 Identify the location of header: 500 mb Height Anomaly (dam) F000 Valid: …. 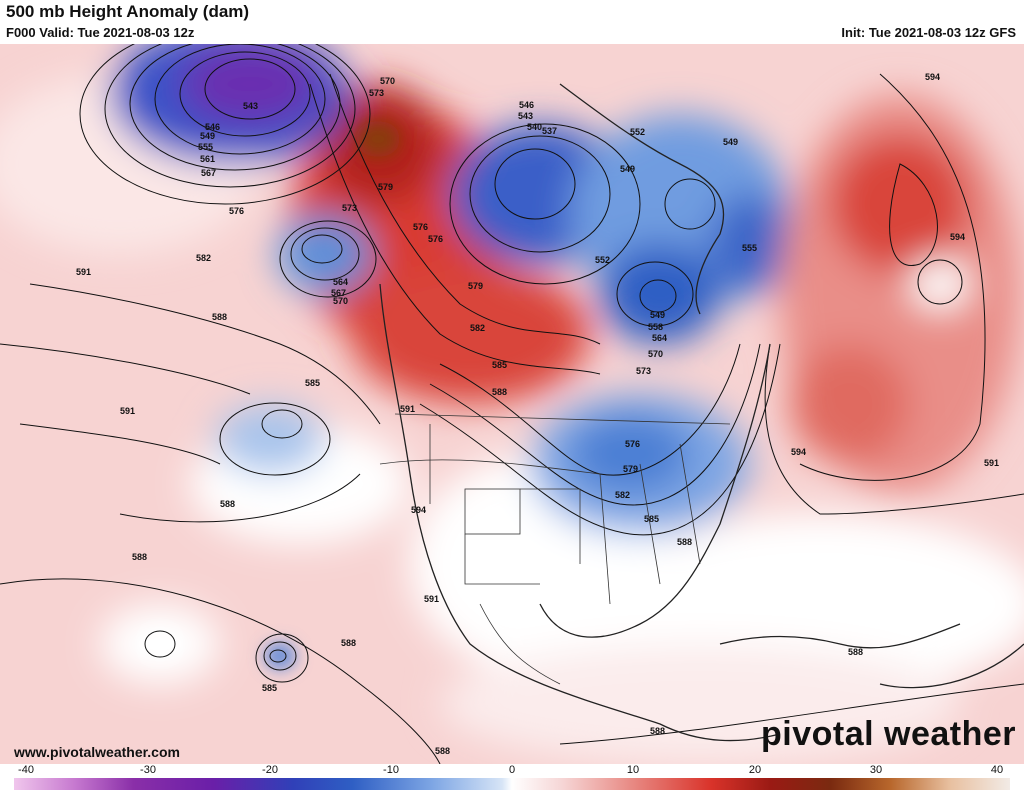
(512, 22).